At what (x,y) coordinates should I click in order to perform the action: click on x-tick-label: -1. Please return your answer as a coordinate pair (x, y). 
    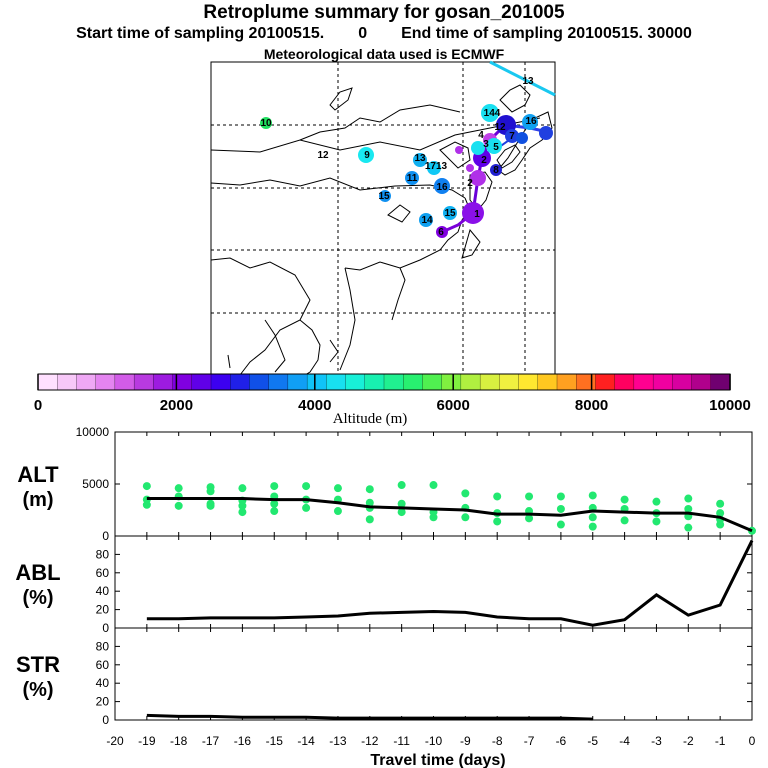
    Looking at the image, I should click on (720, 741).